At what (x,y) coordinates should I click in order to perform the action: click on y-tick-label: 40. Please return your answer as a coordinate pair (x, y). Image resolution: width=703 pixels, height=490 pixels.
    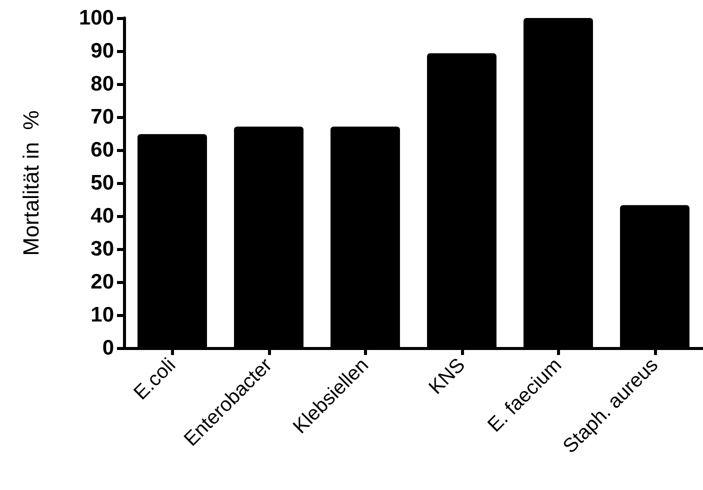
    Looking at the image, I should click on (102, 216).